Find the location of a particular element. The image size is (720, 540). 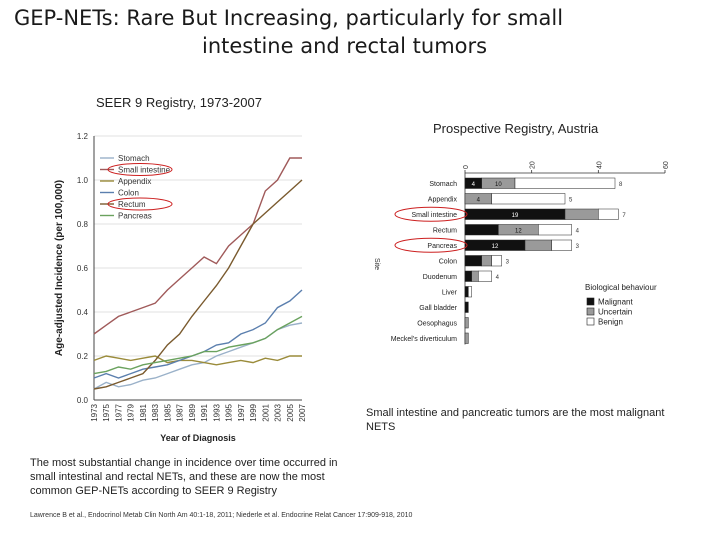

category-label: Oesophagus is located at coordinates (437, 323).